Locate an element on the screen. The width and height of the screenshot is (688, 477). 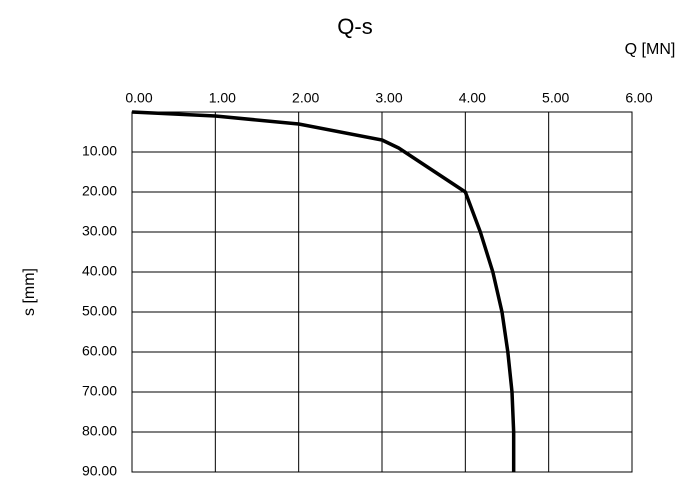
y-tick-label: 30.00 is located at coordinates (99, 231).